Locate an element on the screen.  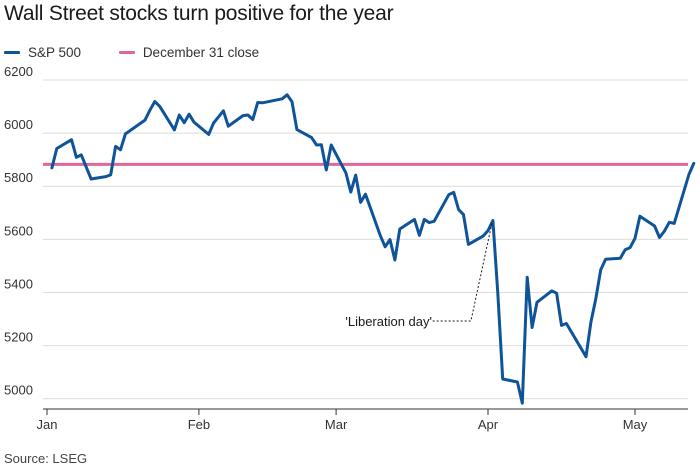
legend-swatch-sp500 is located at coordinates (12, 52).